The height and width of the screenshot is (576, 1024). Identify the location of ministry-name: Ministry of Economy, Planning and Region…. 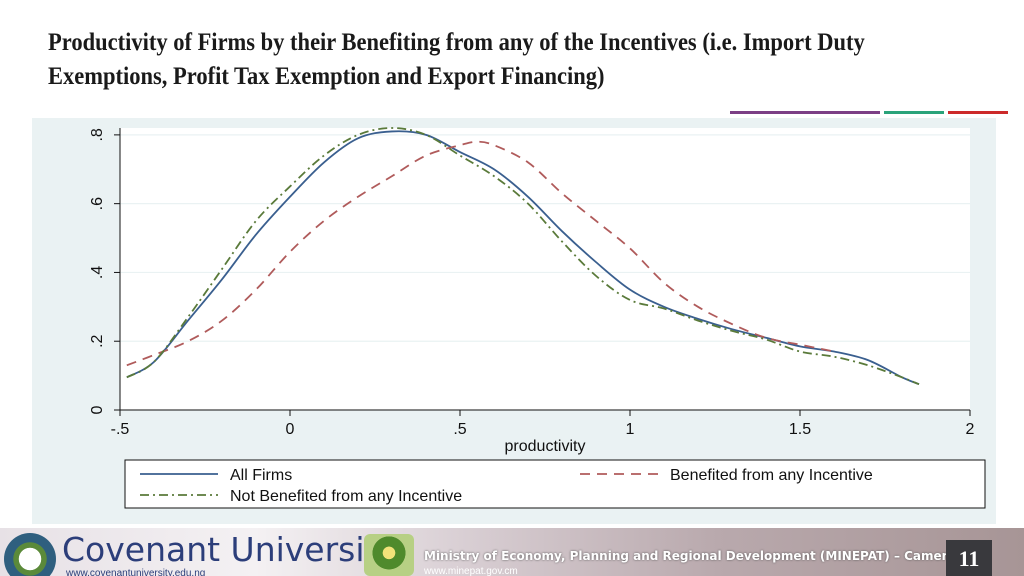
(698, 556).